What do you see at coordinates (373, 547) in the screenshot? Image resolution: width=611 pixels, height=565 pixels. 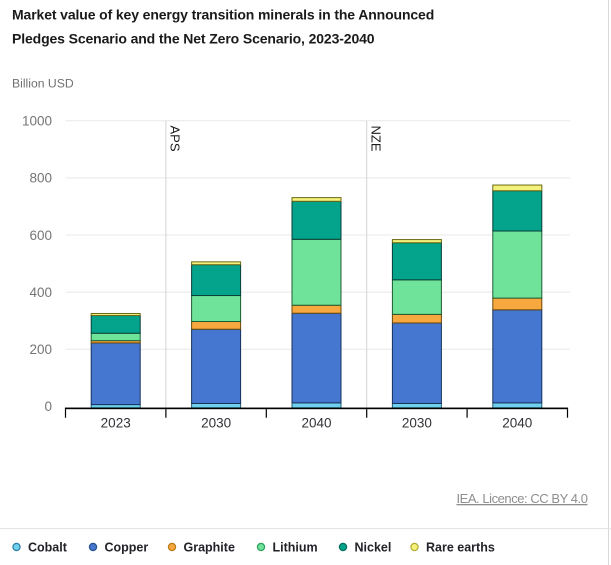 I see `svg-text: Nickel` at bounding box center [373, 547].